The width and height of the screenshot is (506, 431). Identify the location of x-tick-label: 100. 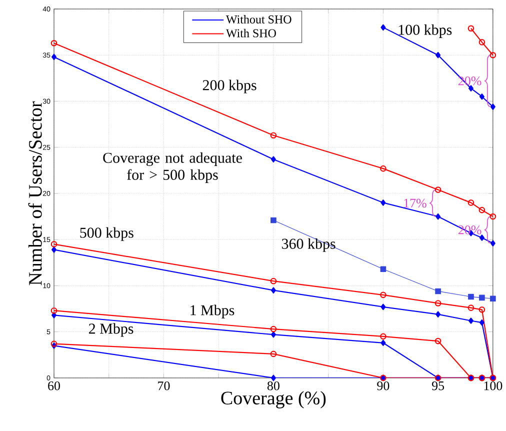
(493, 386).